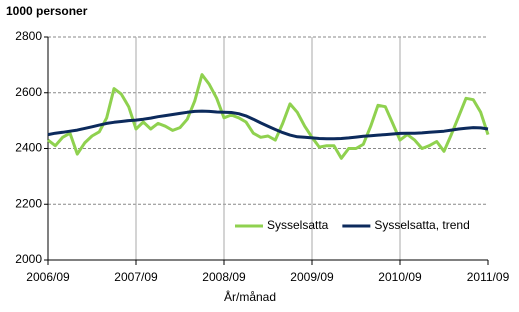 This screenshot has width=519, height=312. I want to click on y-tick-label: 2600, so click(28, 92).